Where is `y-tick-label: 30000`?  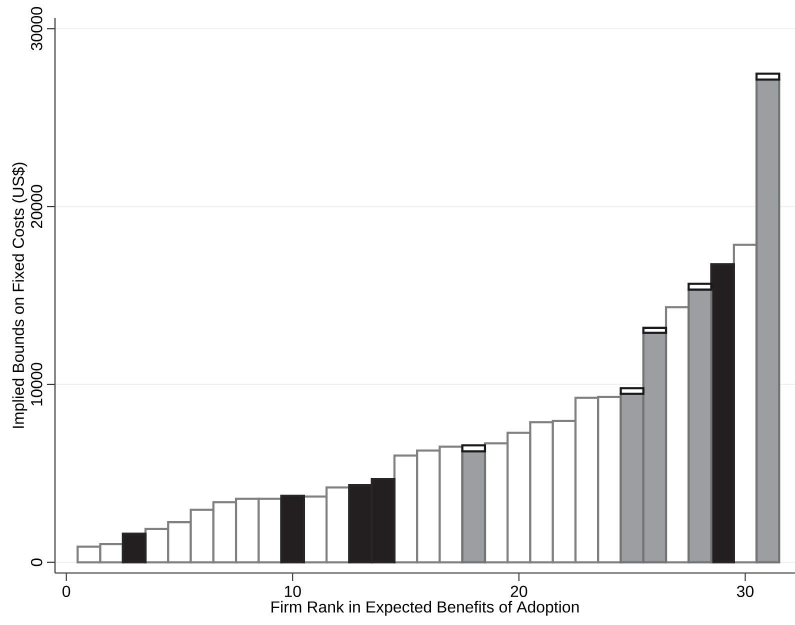 y-tick-label: 30000 is located at coordinates (36, 28).